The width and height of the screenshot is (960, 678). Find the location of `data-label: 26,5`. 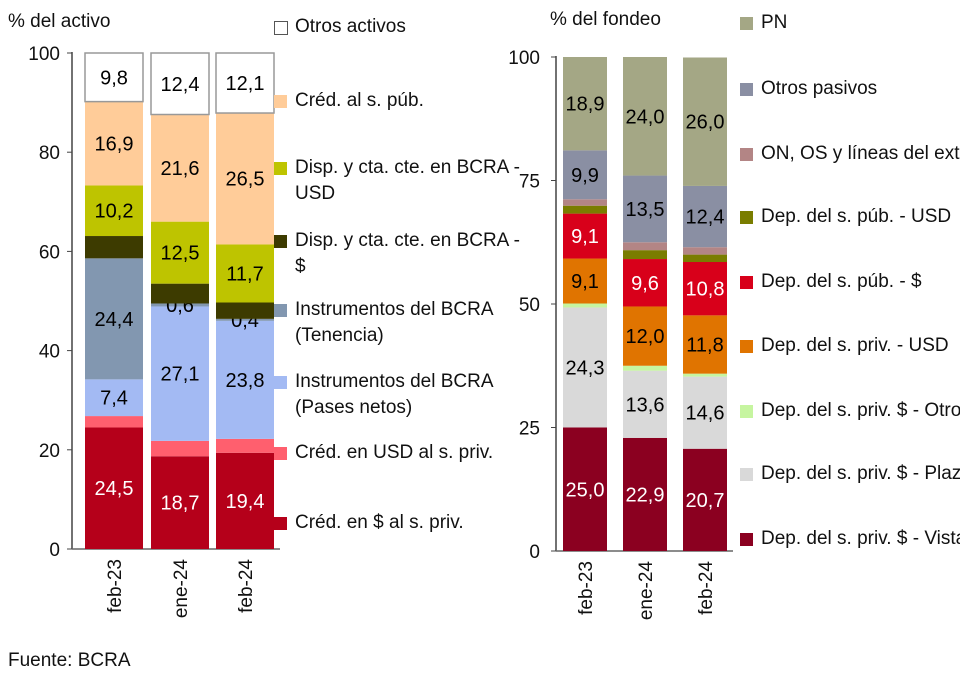

data-label: 26,5 is located at coordinates (245, 180).